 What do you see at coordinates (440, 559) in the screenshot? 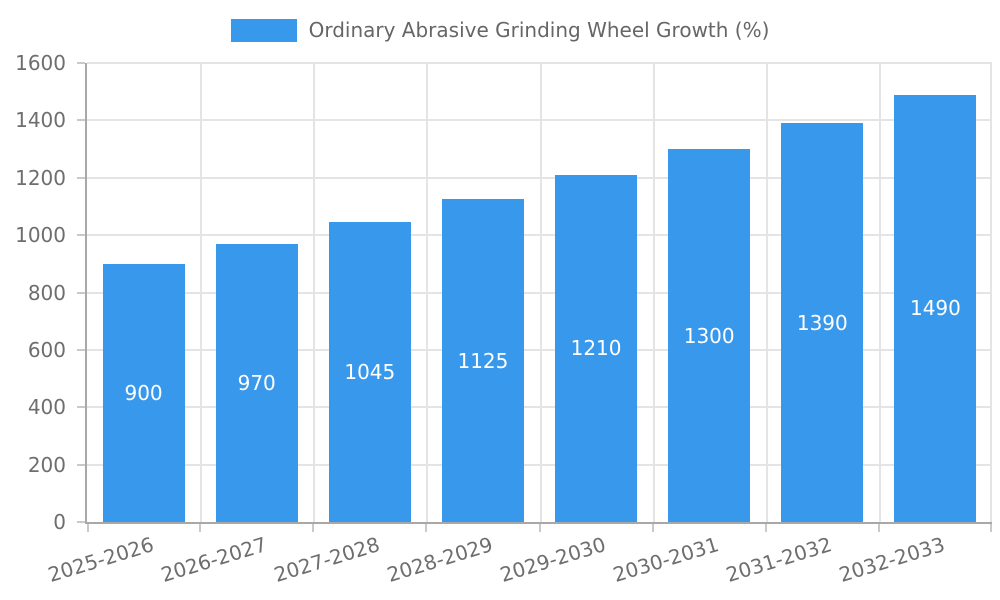
I see `x-tick-label: 2028-2029` at bounding box center [440, 559].